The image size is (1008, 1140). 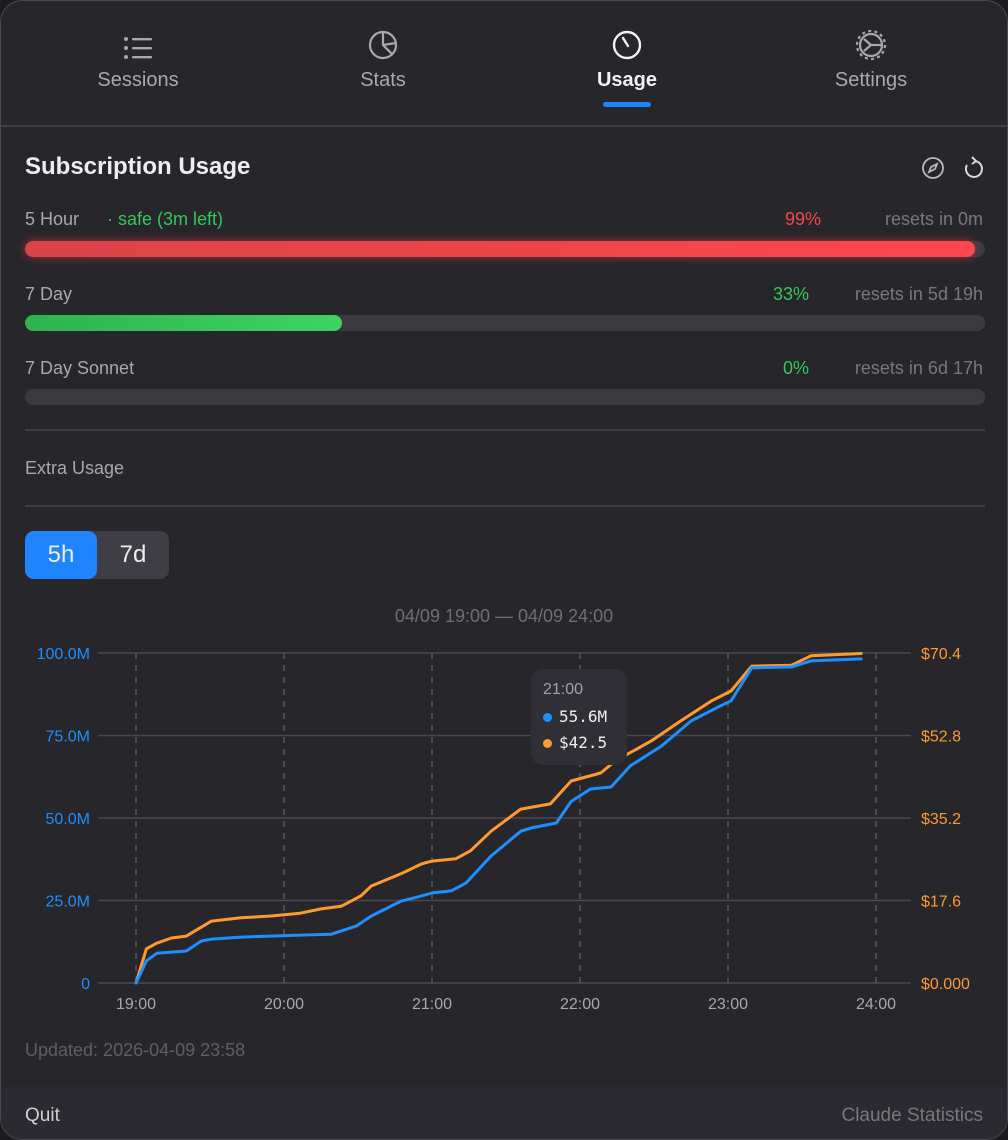 What do you see at coordinates (505, 249) in the screenshot?
I see `progress-bar-5-hour` at bounding box center [505, 249].